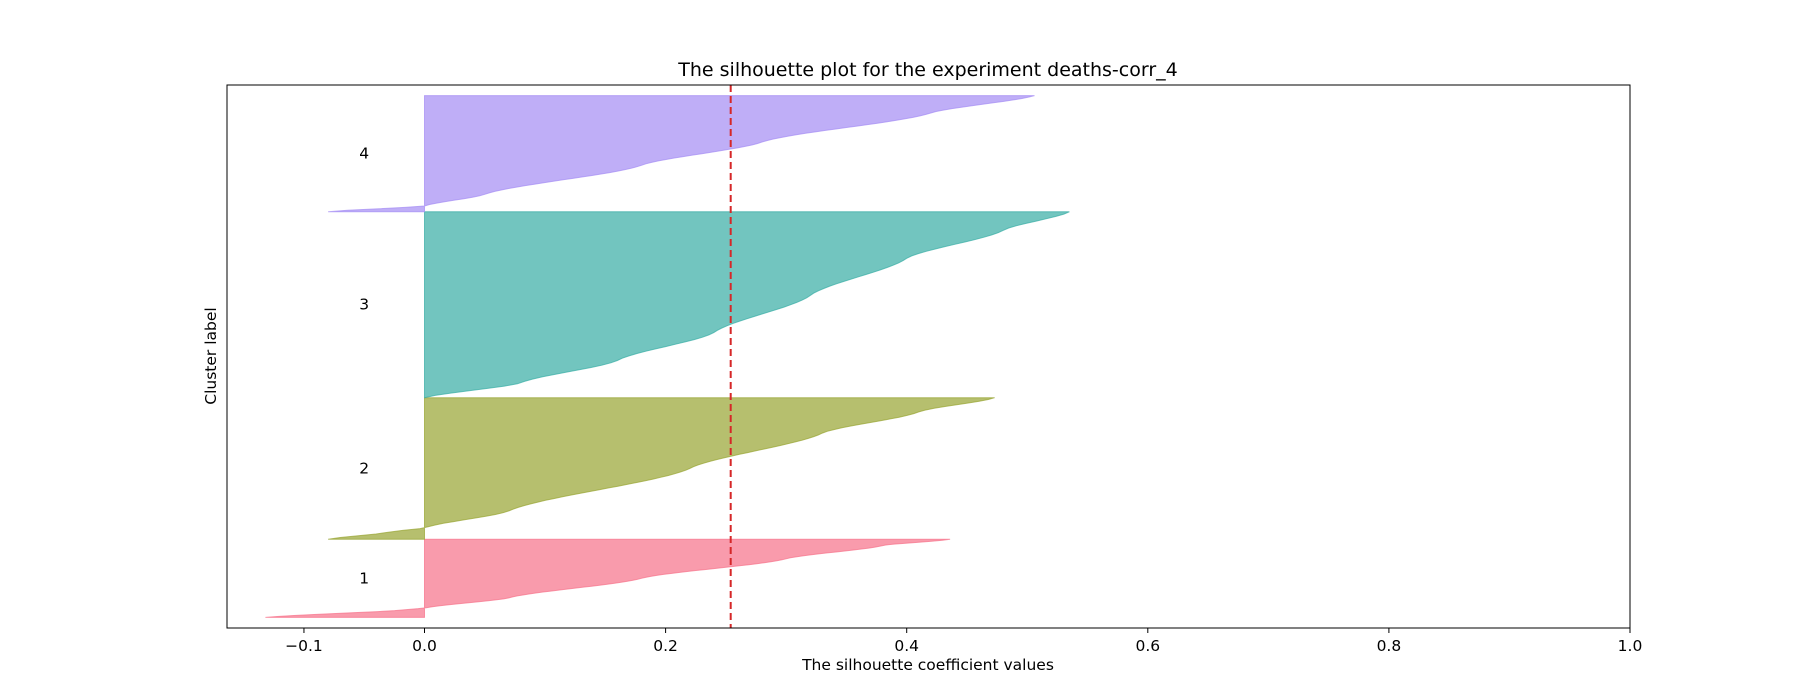  I want to click on x-axis-ticks: −0.1 0.0 0.2 0.4 0.6 0.8 1.0, so click(963, 641).